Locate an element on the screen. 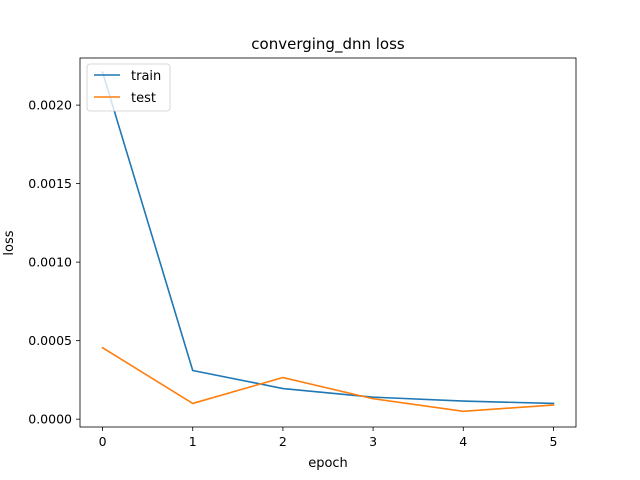 The width and height of the screenshot is (640, 480). chart-title: converging_dnn loss is located at coordinates (328, 44).